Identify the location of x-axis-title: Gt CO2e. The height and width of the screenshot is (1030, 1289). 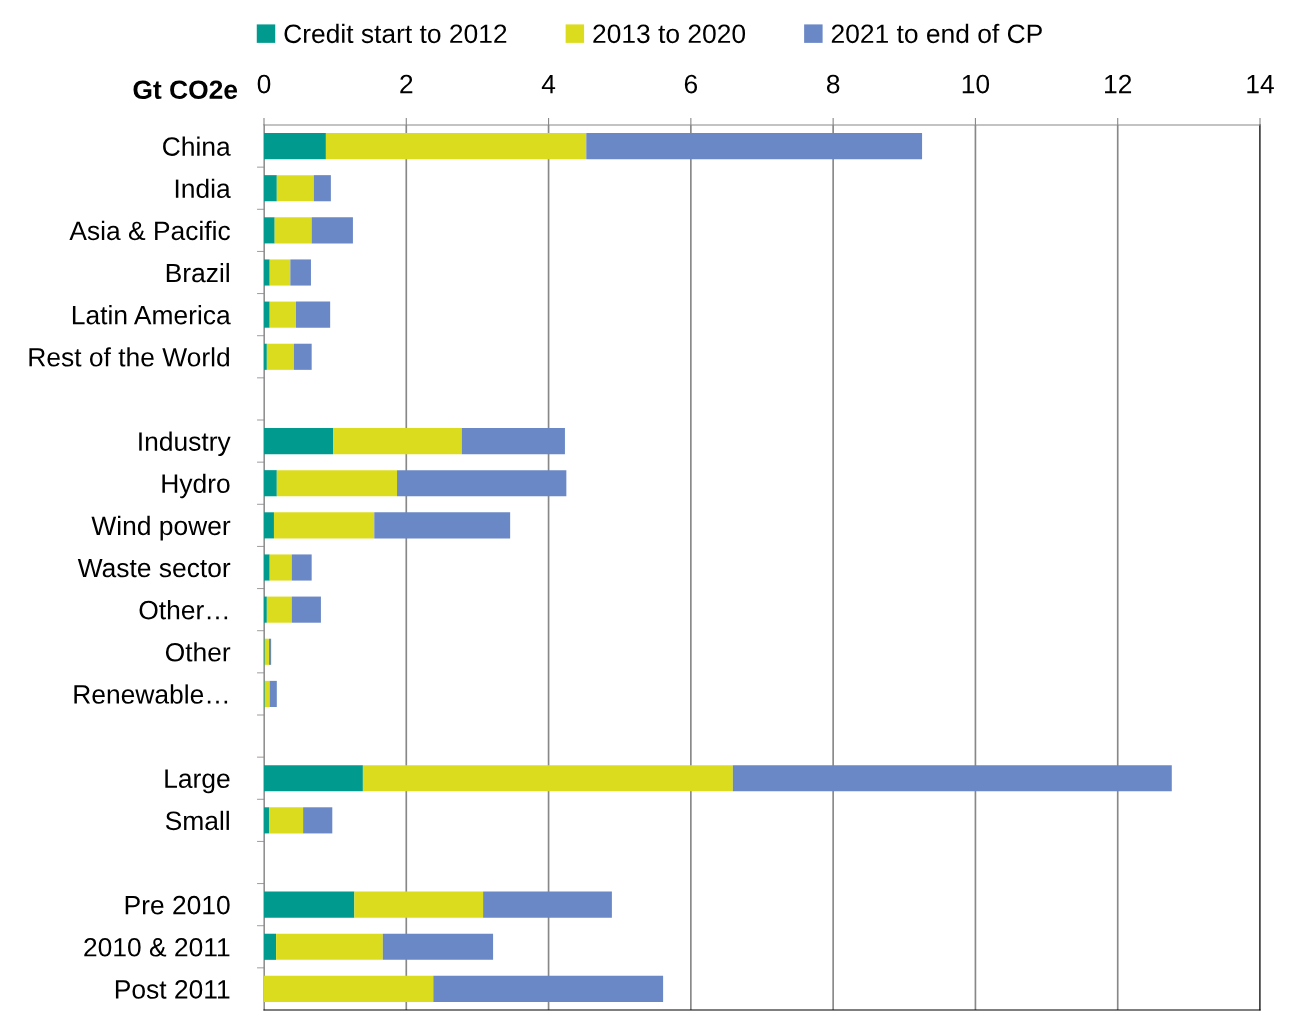
(185, 90).